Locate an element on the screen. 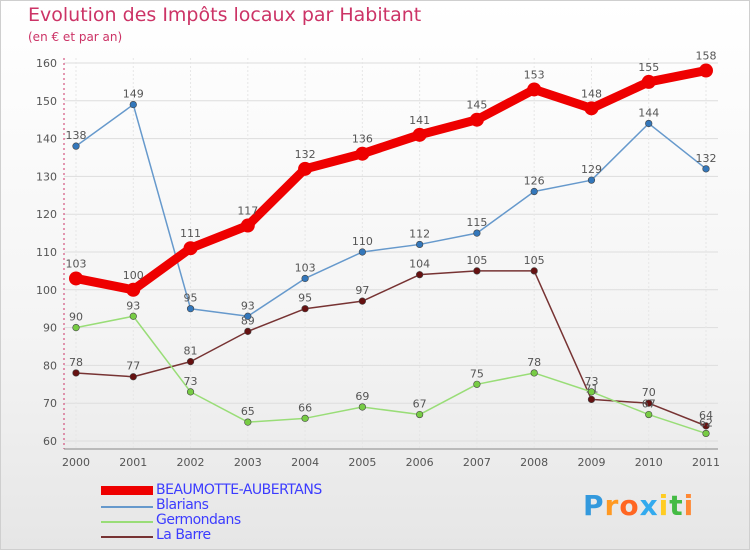 The width and height of the screenshot is (750, 550). x-tick-label: 2000 is located at coordinates (76, 462).